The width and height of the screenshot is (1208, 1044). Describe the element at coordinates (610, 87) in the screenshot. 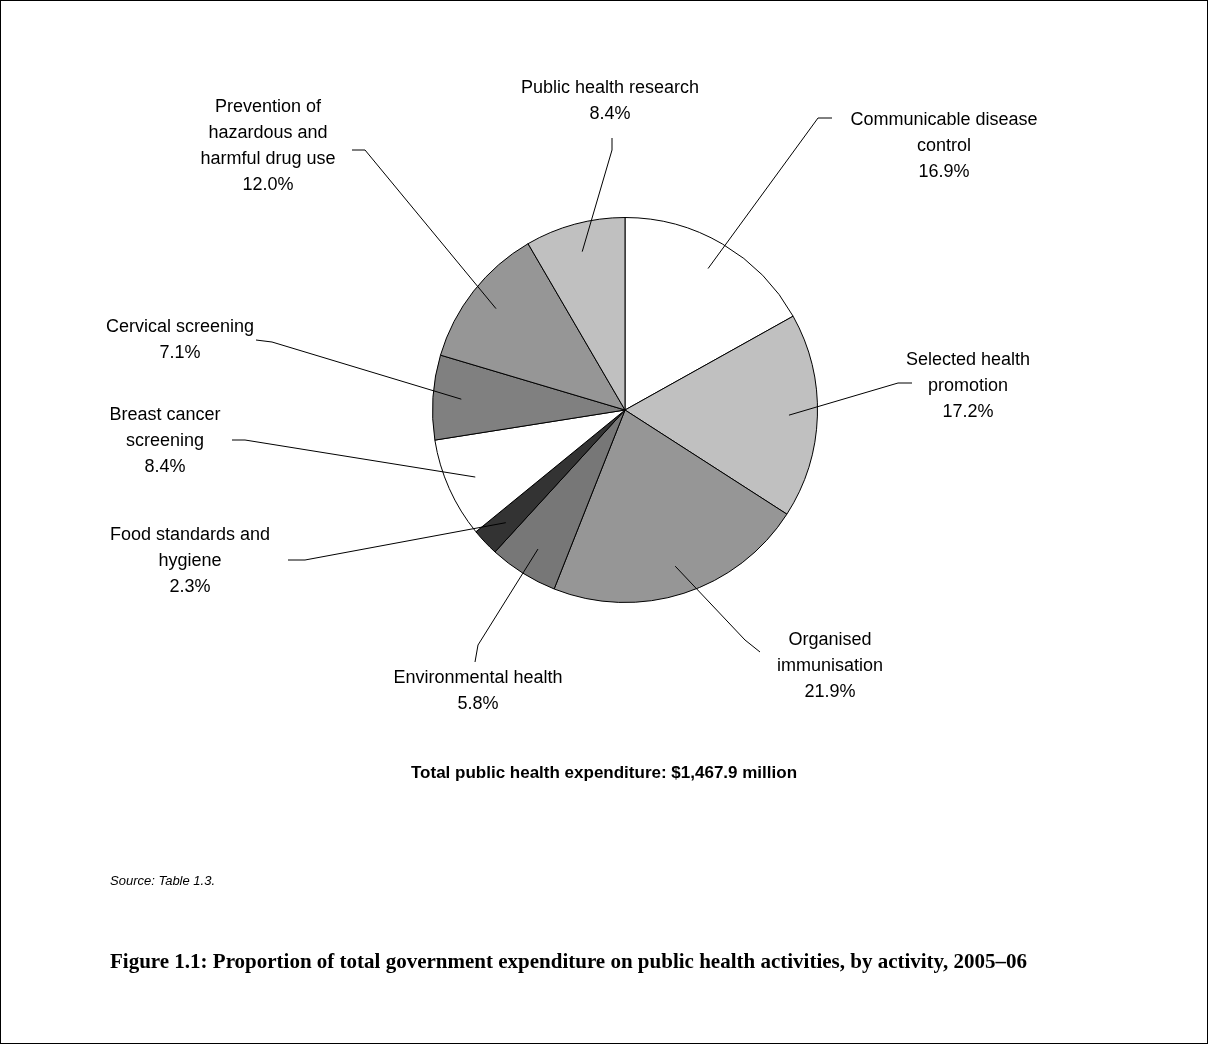

I see `slice-label: Public health research` at that location.